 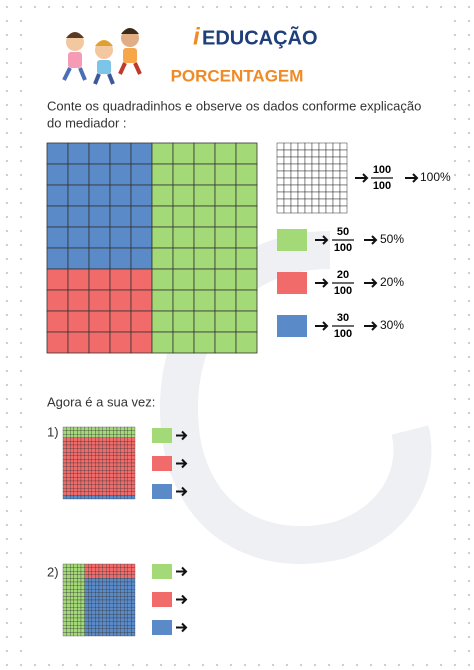 I want to click on arrow, so click(x=362, y=178).